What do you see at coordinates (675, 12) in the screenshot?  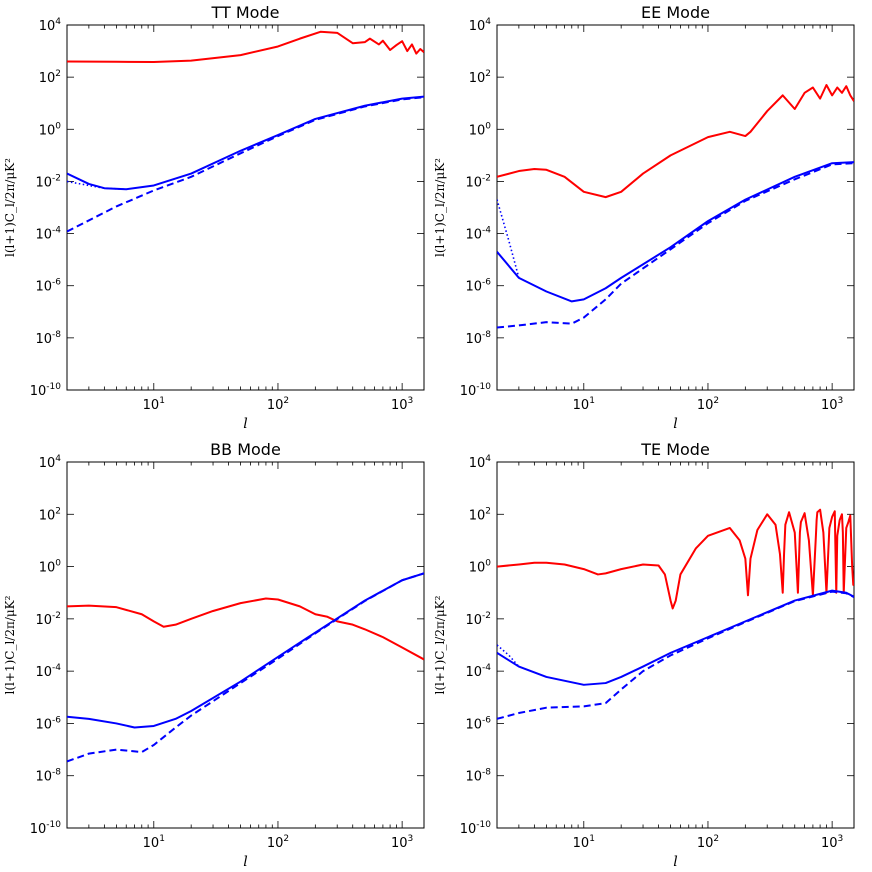 I see `chart-title: EE Mode` at bounding box center [675, 12].